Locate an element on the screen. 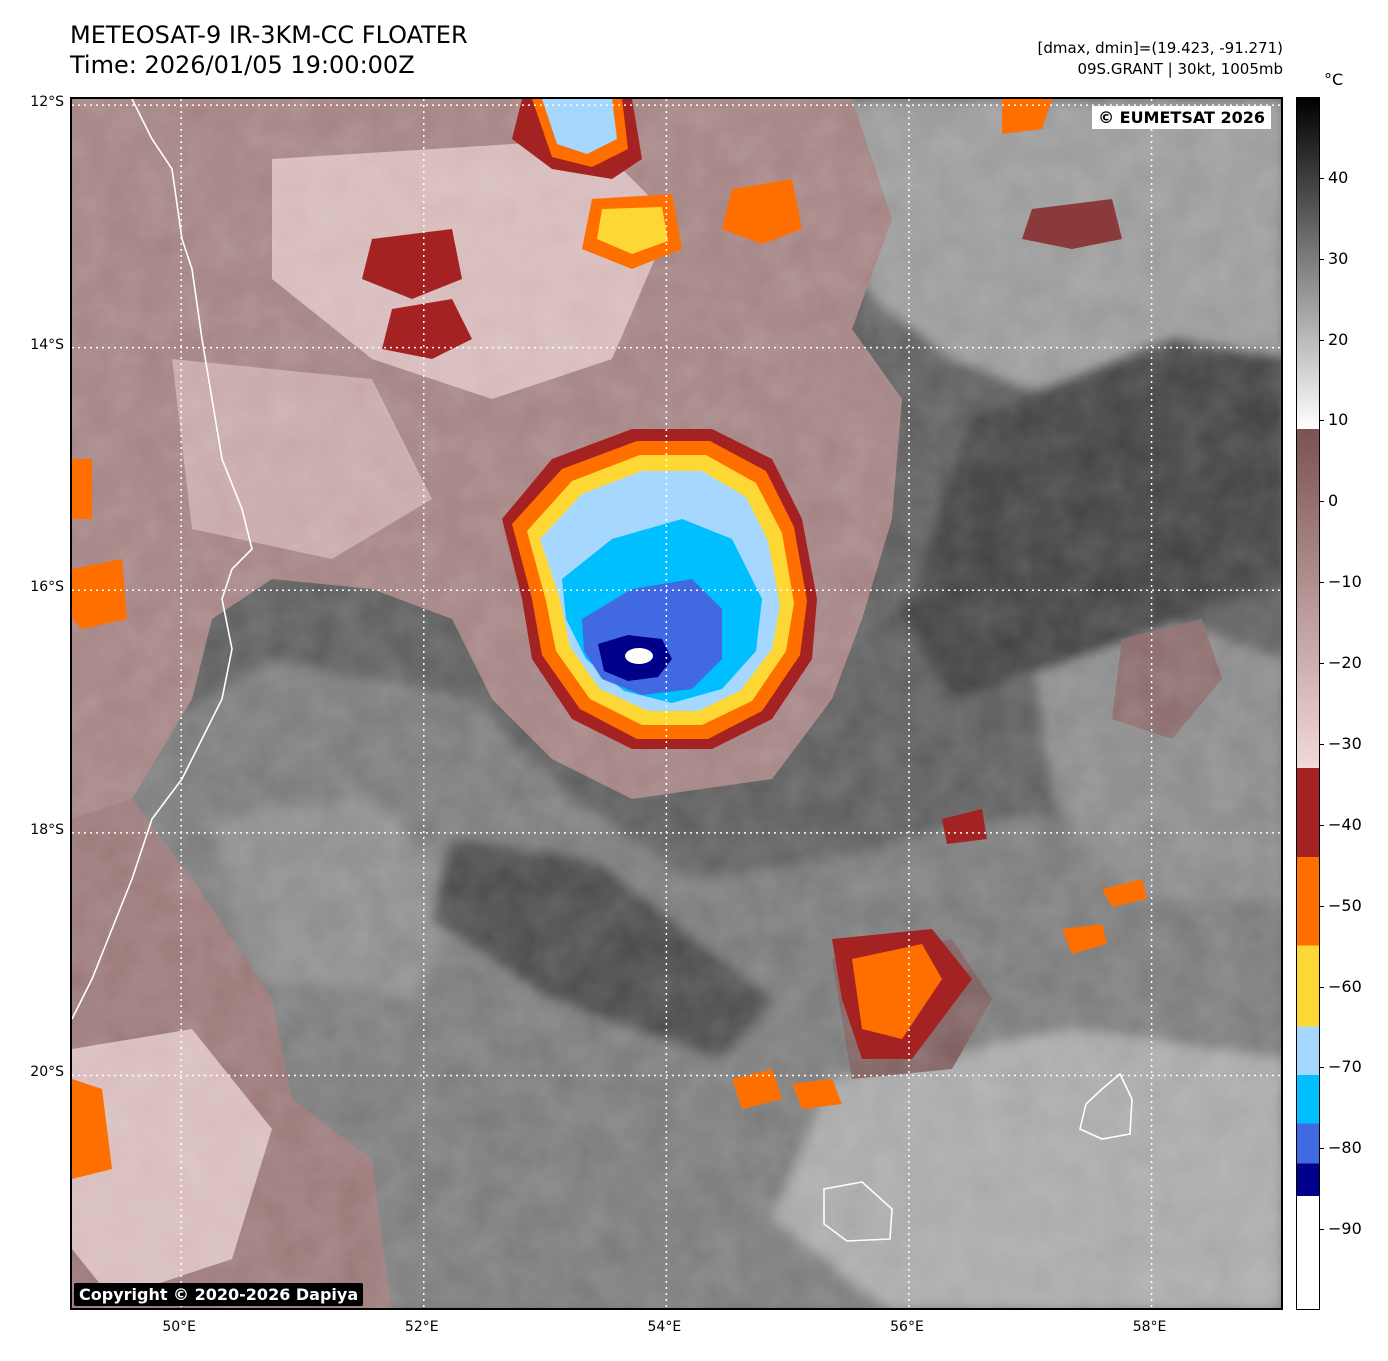  colorbar-tick-label: −40 is located at coordinates (1345, 824).